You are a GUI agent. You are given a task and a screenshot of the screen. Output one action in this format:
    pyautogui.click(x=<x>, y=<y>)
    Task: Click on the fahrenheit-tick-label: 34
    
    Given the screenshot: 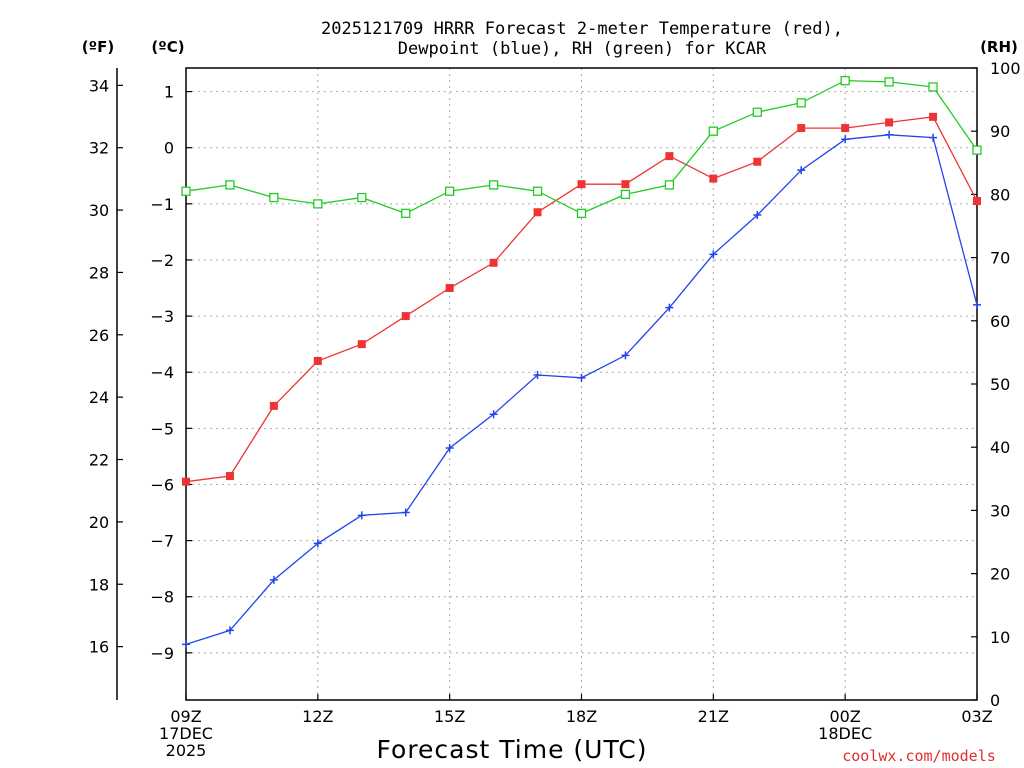 What is the action you would take?
    pyautogui.click(x=99, y=85)
    